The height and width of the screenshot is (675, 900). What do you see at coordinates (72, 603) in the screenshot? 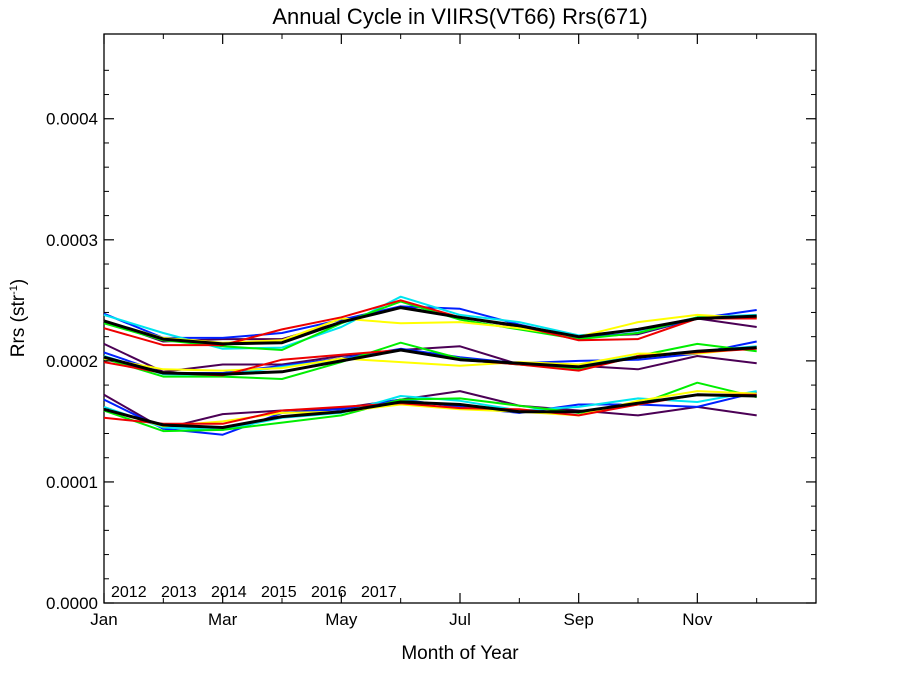
I see `y-tick-label: 0.0000` at bounding box center [72, 603].